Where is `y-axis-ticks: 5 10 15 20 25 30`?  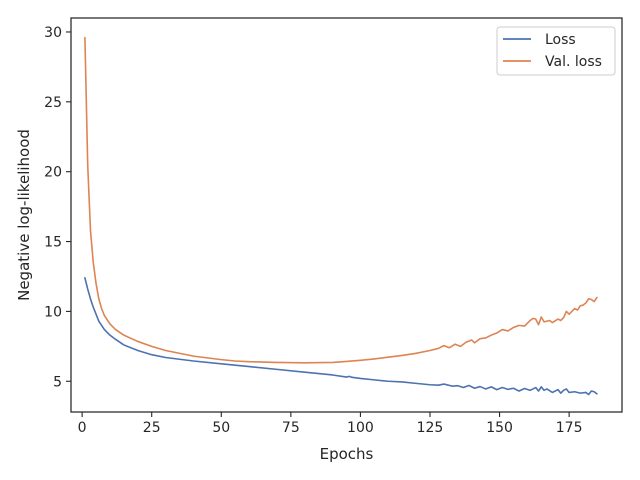 y-axis-ticks: 5 10 15 20 25 30 is located at coordinates (57, 207).